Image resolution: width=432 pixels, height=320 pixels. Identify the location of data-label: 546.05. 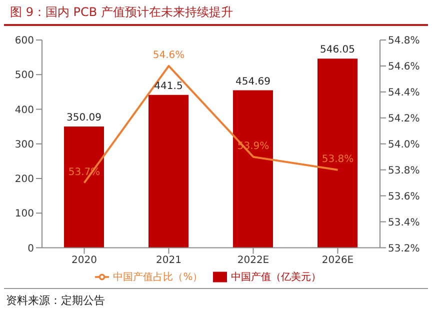
(337, 50).